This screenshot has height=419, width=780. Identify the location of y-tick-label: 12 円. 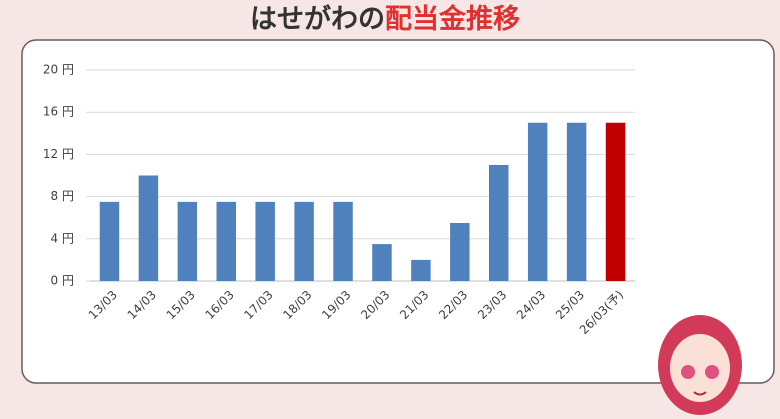
(58, 154).